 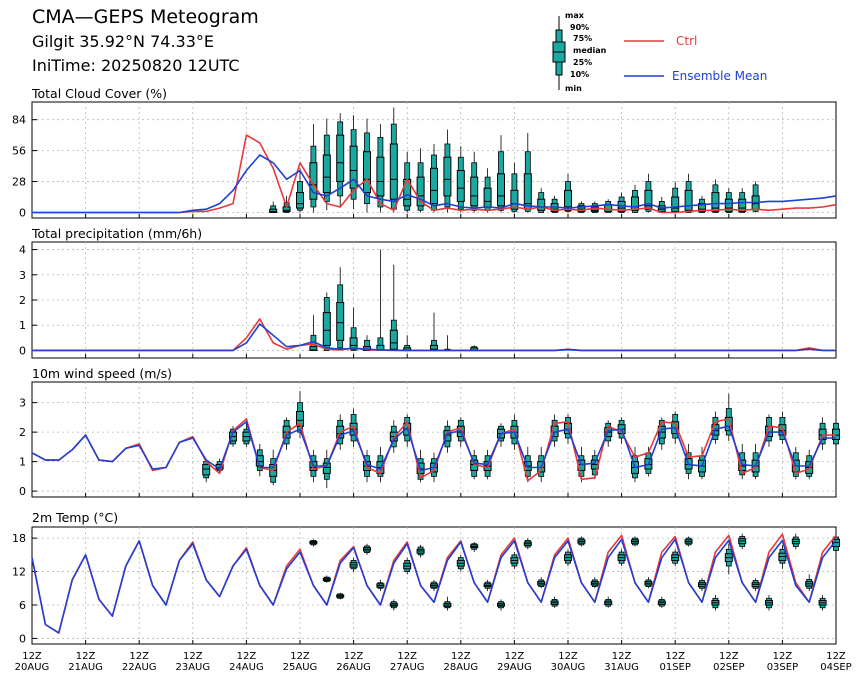 What do you see at coordinates (568, 667) in the screenshot?
I see `x-tick-date: 30AUG` at bounding box center [568, 667].